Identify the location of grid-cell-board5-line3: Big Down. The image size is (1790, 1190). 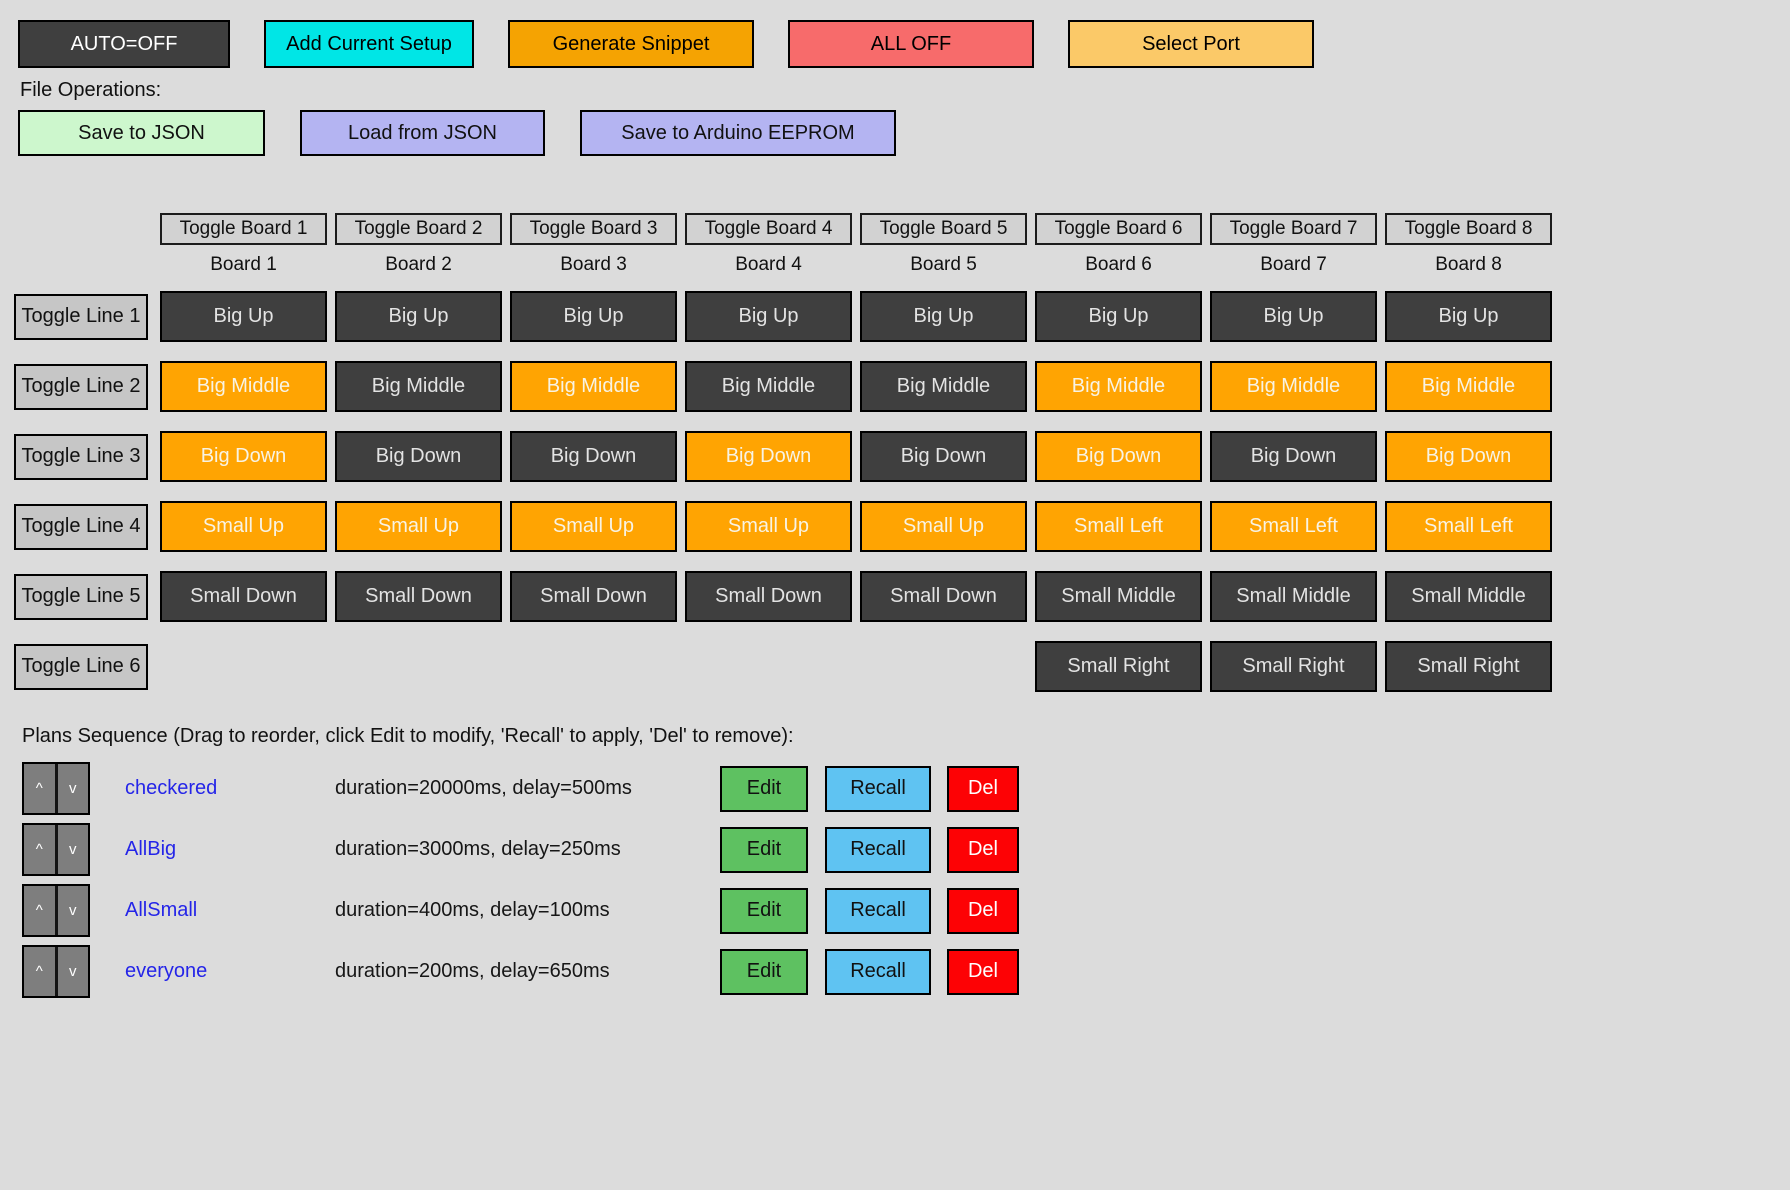
(943, 456).